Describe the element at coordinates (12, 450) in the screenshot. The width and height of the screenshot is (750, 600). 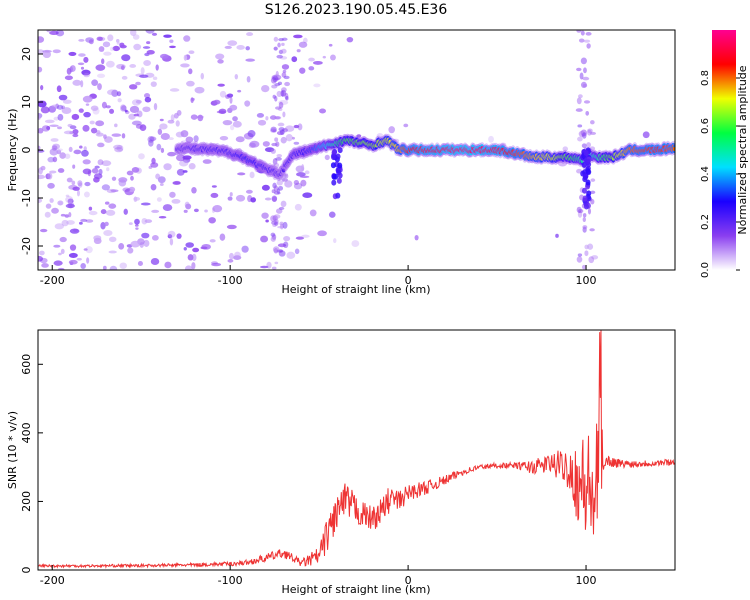
I see `snr-y-label: SNR (10 * v/v)` at that location.